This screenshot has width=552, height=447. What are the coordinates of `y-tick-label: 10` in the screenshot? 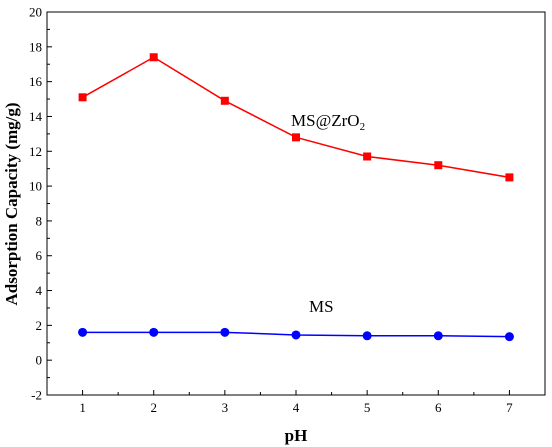 It's located at (35, 186).